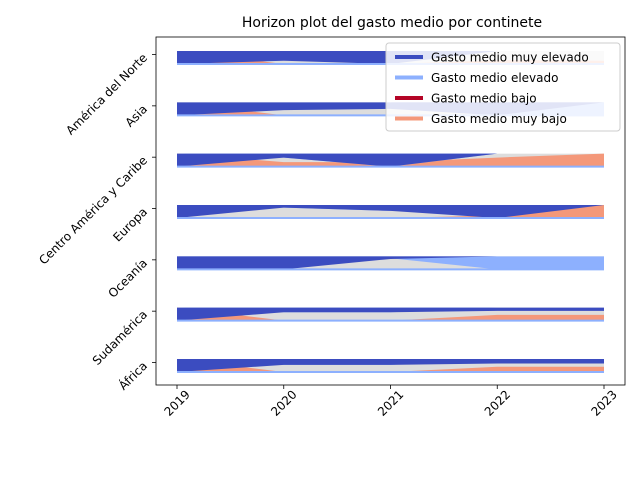 This screenshot has height=480, width=640. Describe the element at coordinates (132, 375) in the screenshot. I see `y-tick-label-africa: África` at that location.